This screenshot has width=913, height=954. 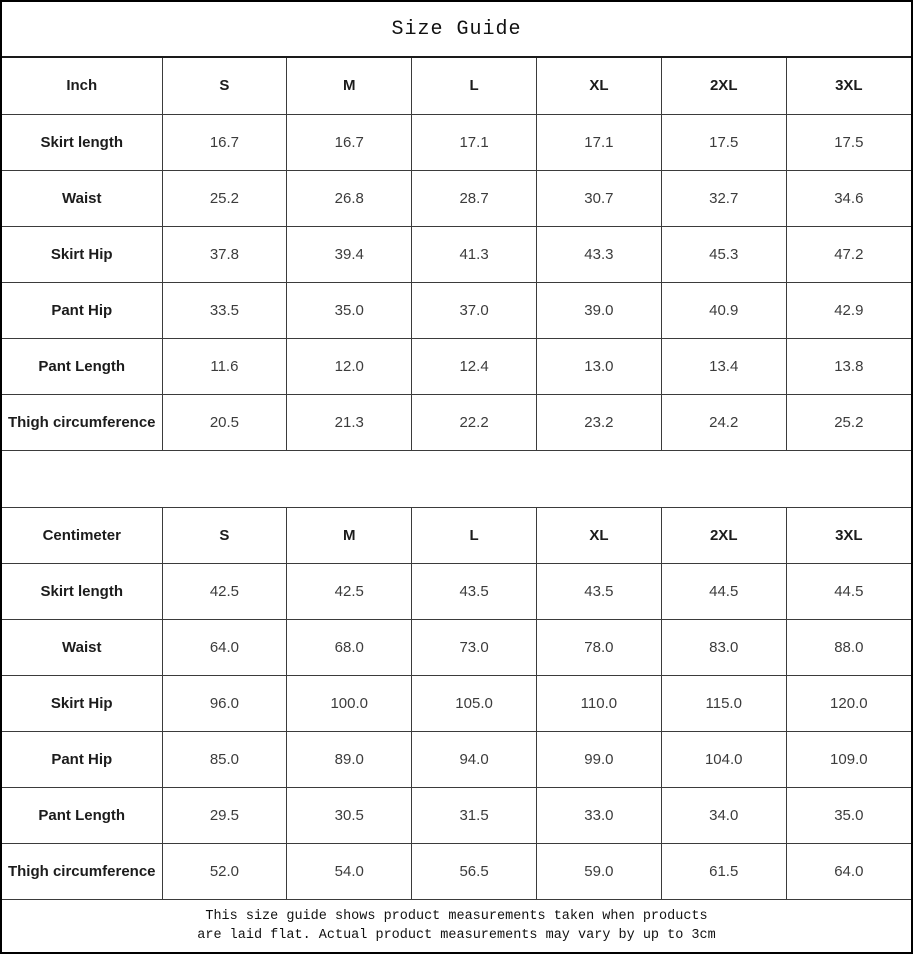 I want to click on value-cell: 68.0, so click(x=349, y=647).